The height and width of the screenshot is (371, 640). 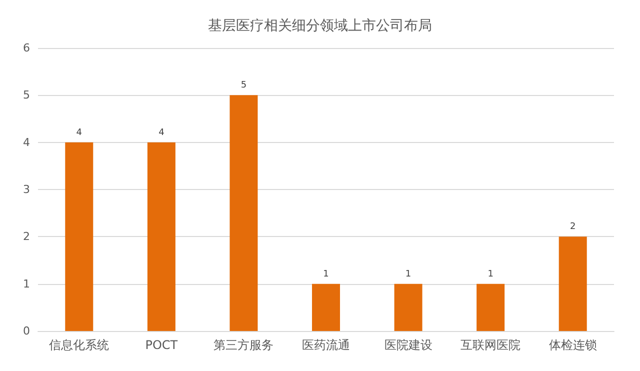 What do you see at coordinates (244, 345) in the screenshot?
I see `x-tick-label: 第三方服务` at bounding box center [244, 345].